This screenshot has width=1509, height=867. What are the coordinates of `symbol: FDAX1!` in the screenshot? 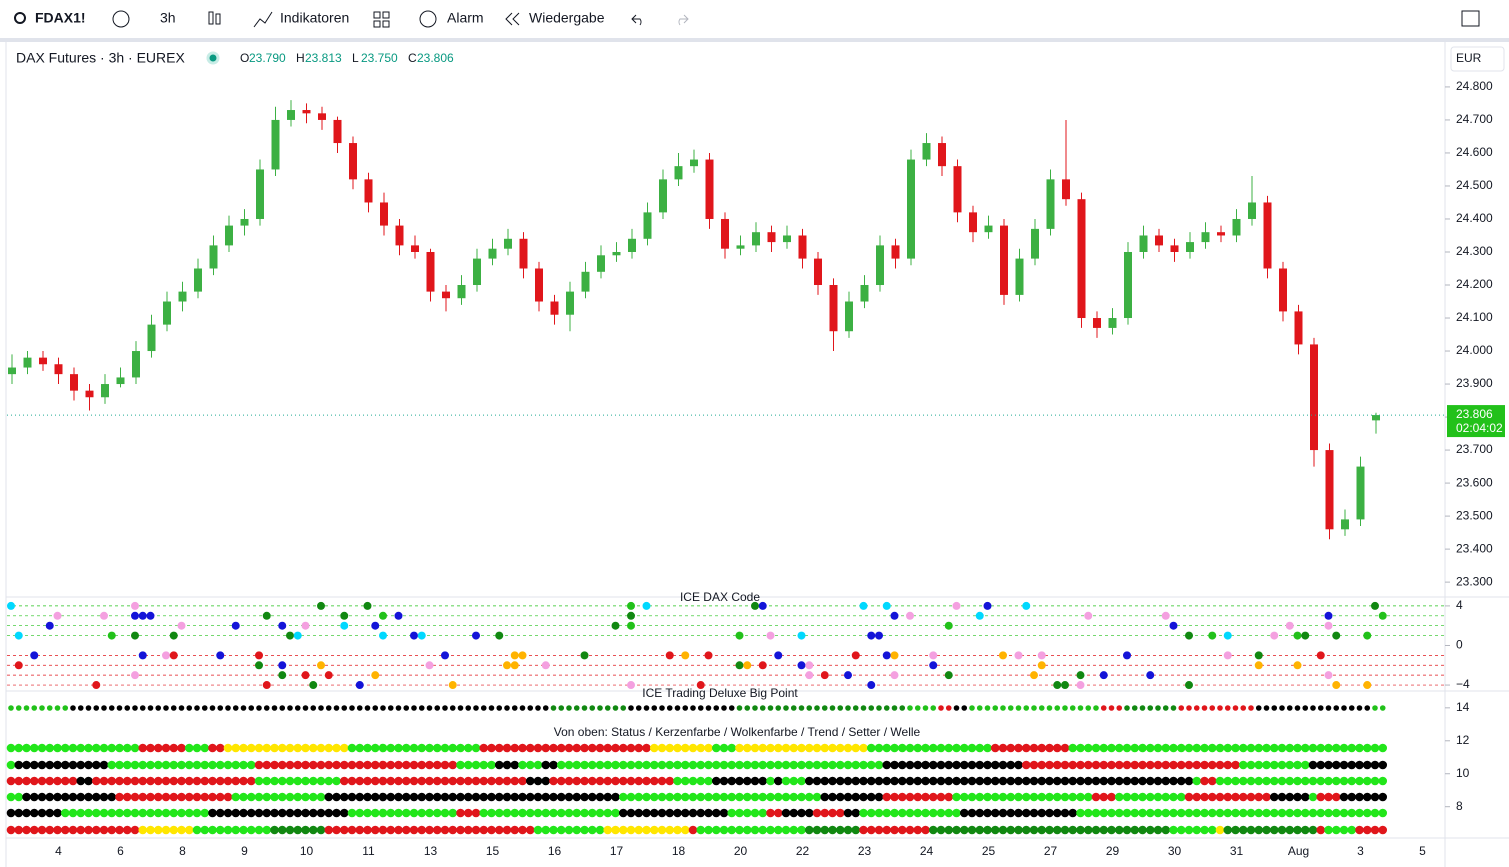 It's located at (60, 18).